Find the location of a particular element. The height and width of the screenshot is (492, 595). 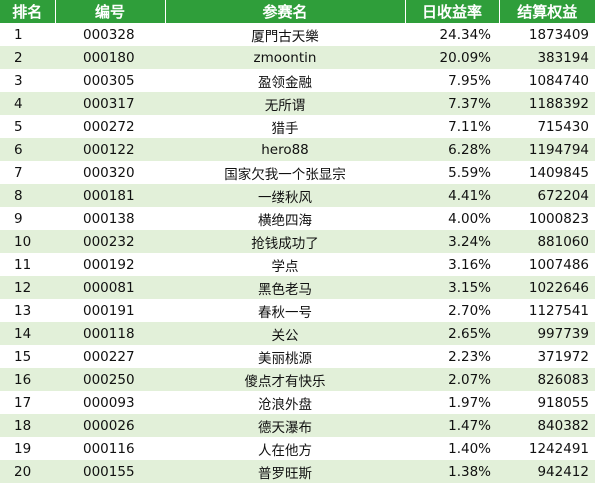

header-settlement-equity: 结算权益 is located at coordinates (547, 11).